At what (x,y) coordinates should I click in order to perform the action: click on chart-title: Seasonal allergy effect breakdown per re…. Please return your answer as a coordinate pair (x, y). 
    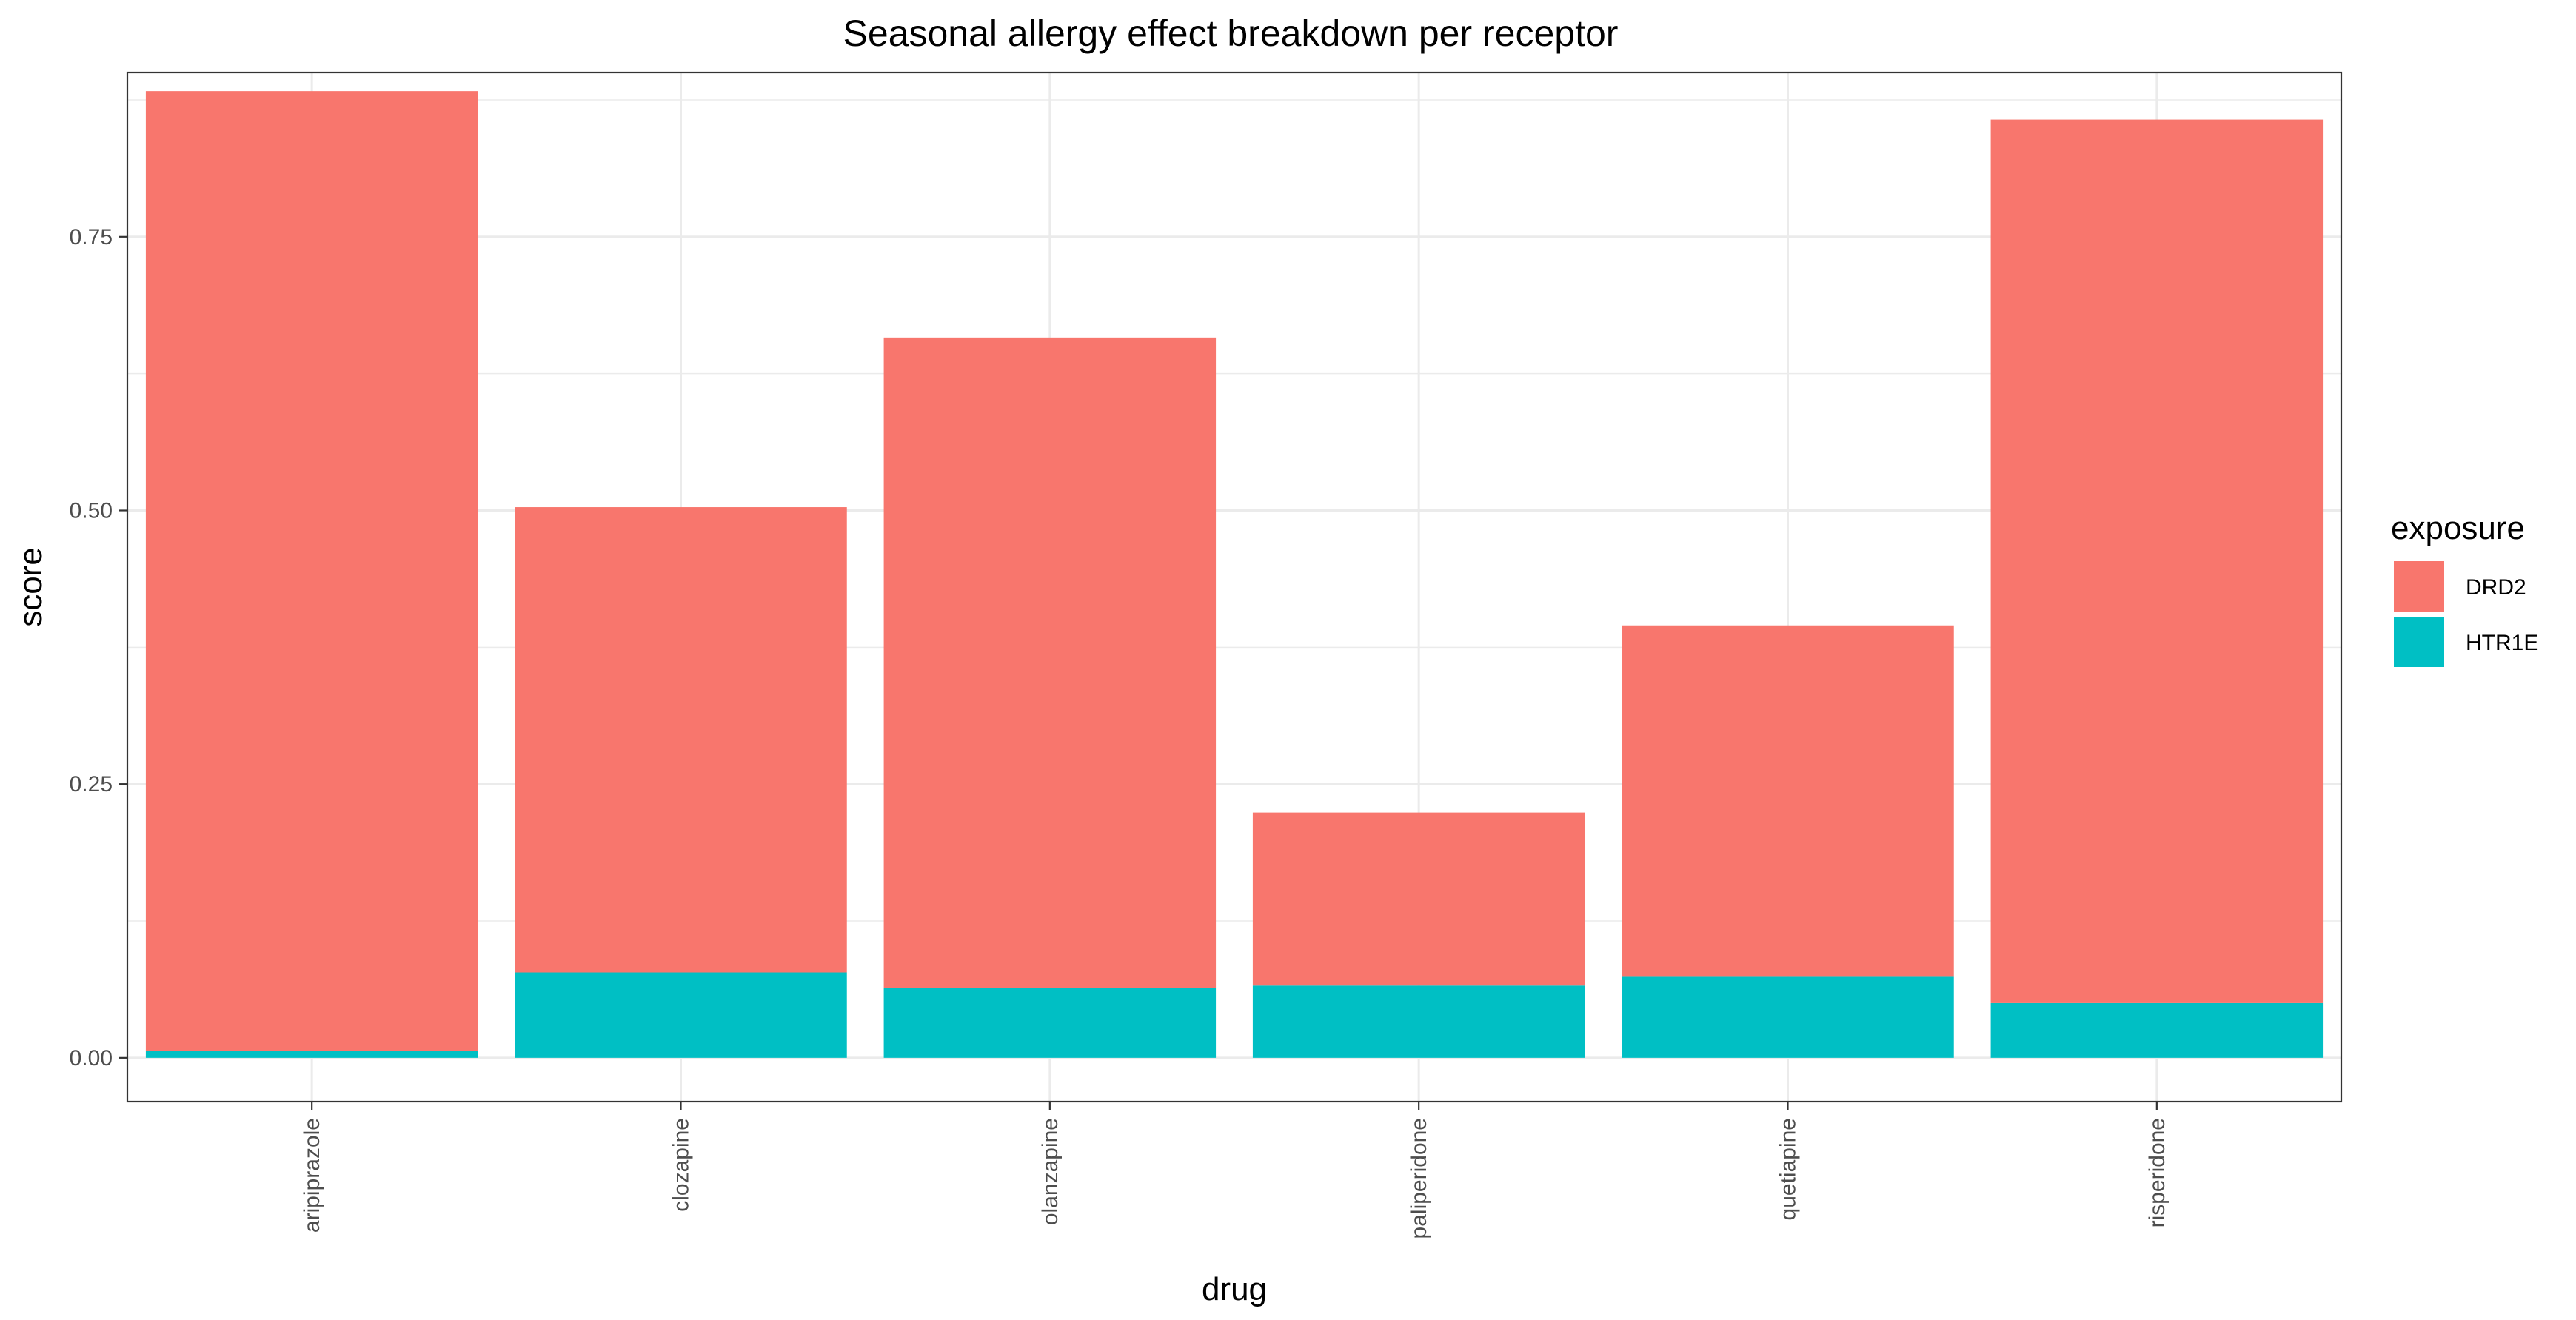
    Looking at the image, I should click on (1231, 33).